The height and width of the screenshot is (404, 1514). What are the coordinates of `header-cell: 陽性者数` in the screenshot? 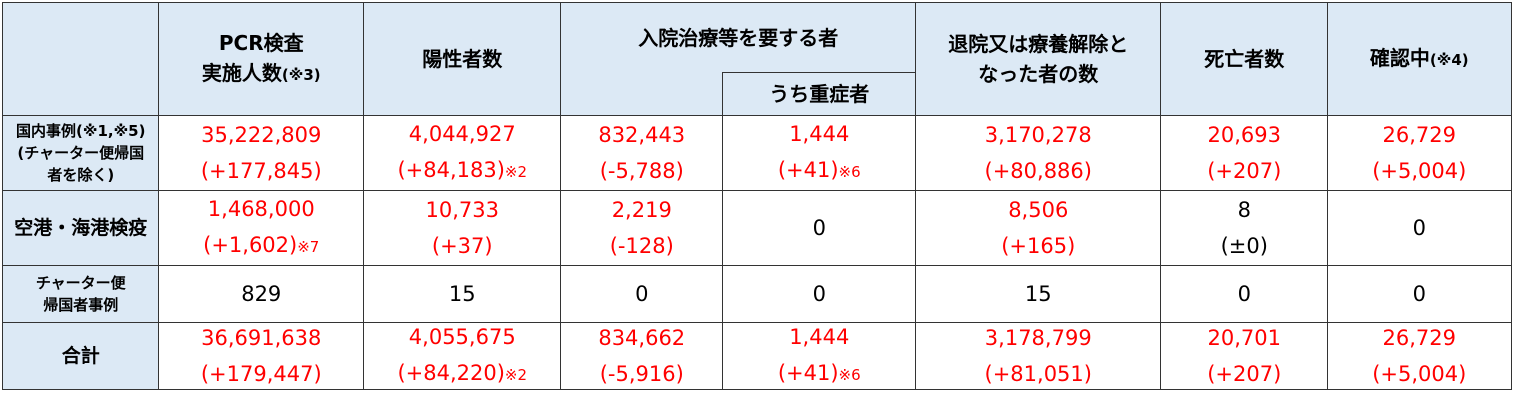 It's located at (462, 59).